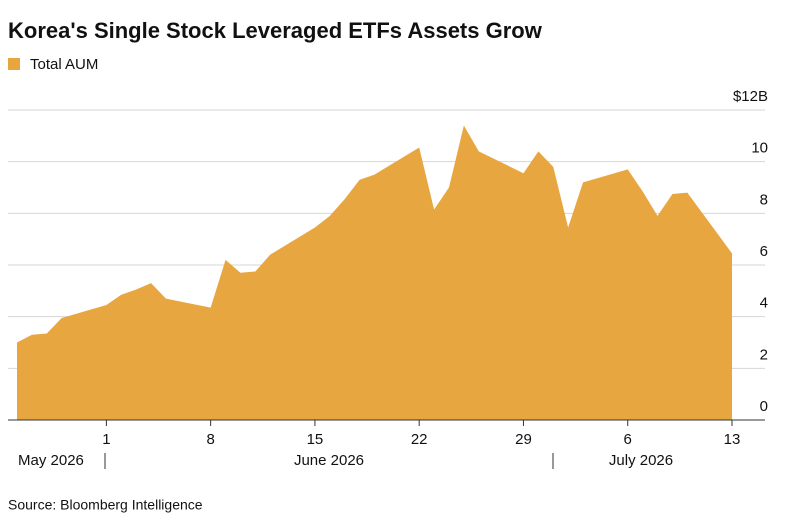 The image size is (790, 525). I want to click on y-tick-label: 0, so click(764, 406).